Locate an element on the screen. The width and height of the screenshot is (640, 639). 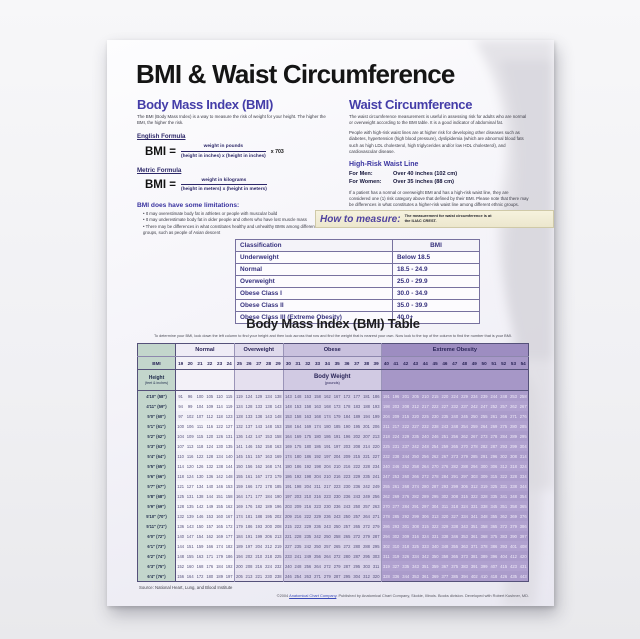
weight-cell: 238 is located at coordinates (278, 576).